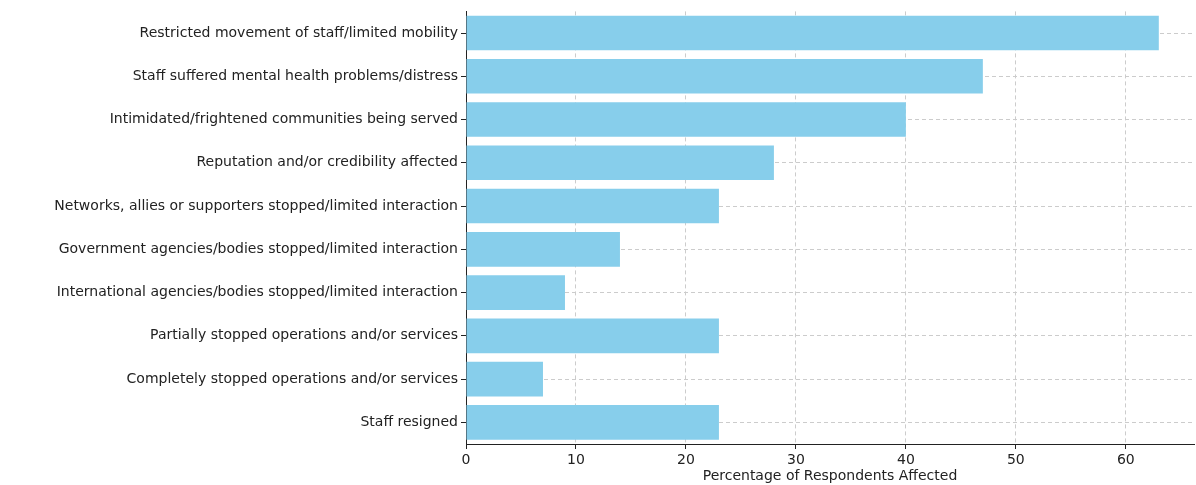 The height and width of the screenshot is (485, 1196). I want to click on x-tick-label: 10, so click(576, 459).